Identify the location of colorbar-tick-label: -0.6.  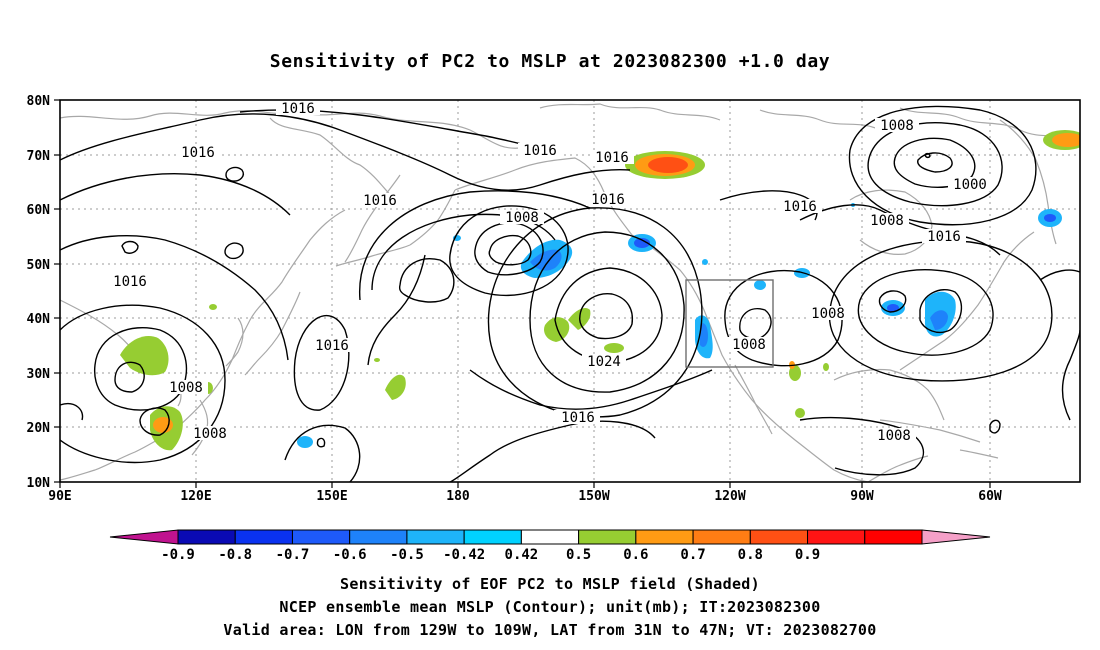
(350, 555).